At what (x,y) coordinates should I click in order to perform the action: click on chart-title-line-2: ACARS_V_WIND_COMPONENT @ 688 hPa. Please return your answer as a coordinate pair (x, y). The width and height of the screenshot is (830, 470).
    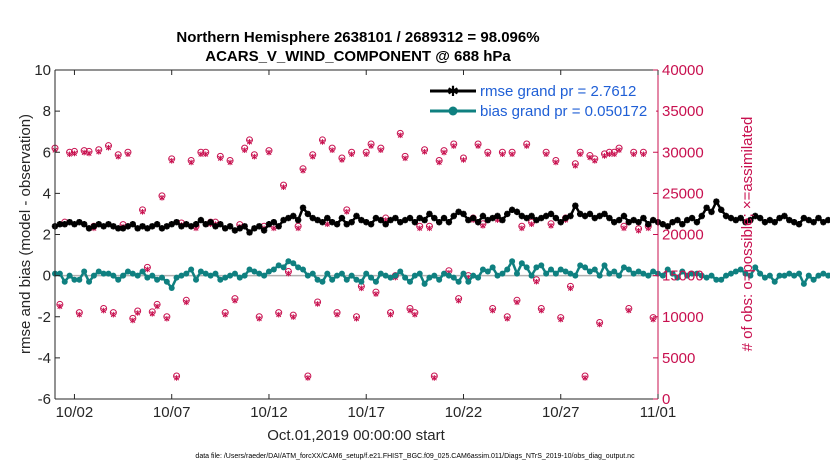
    Looking at the image, I should click on (358, 56).